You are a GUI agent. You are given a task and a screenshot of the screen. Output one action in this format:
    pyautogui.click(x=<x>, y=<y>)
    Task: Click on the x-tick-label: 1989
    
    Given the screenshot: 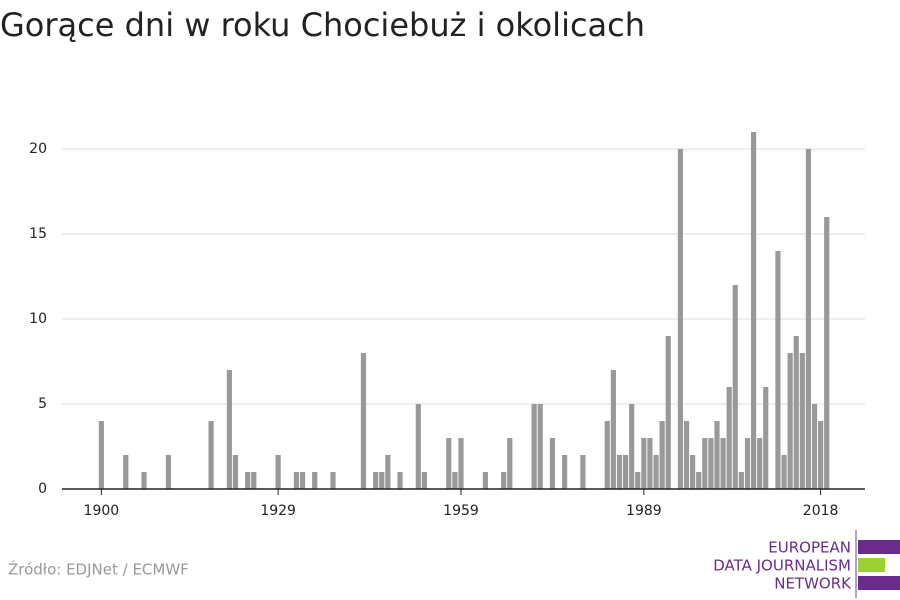 What is the action you would take?
    pyautogui.click(x=644, y=511)
    